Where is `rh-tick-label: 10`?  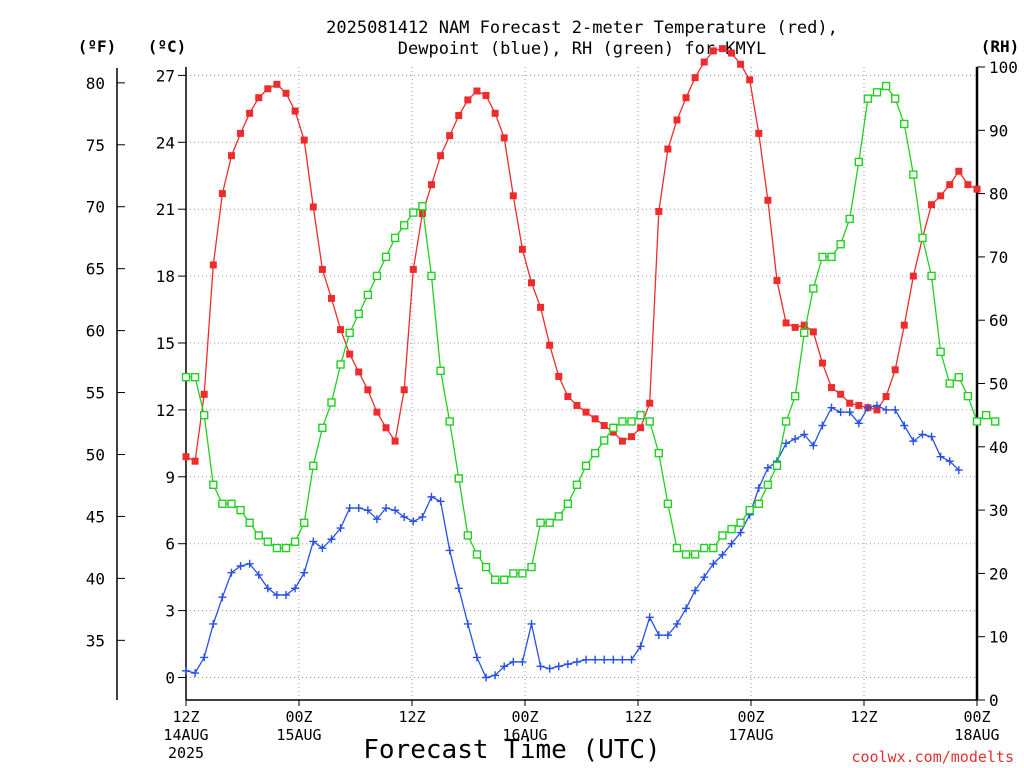 rh-tick-label: 10 is located at coordinates (998, 637).